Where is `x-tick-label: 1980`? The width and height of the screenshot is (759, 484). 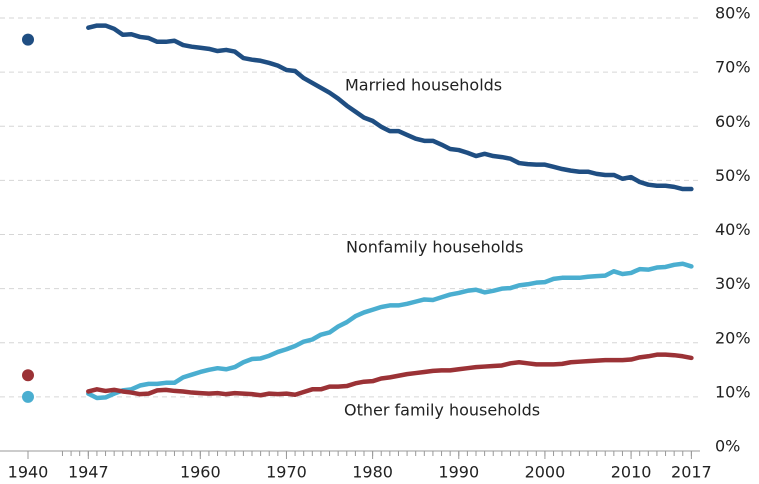 x-tick-label: 1980 is located at coordinates (372, 472).